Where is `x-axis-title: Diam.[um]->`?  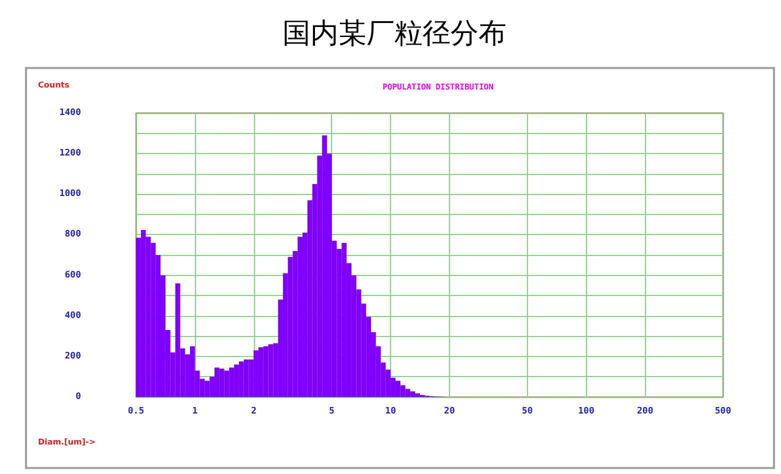
x-axis-title: Diam.[um]-> is located at coordinates (67, 442).